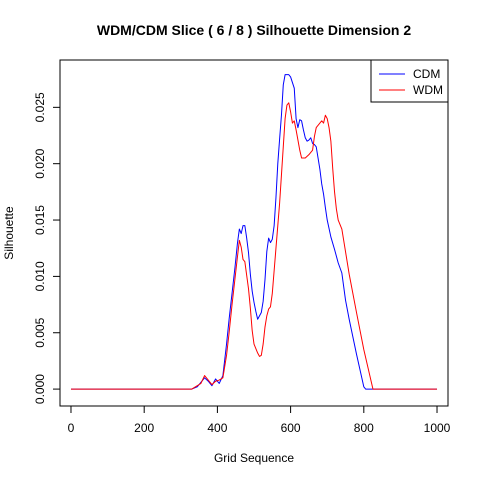 Image resolution: width=480 pixels, height=480 pixels. What do you see at coordinates (40, 389) in the screenshot?
I see `y-tick-label: 0.000` at bounding box center [40, 389].